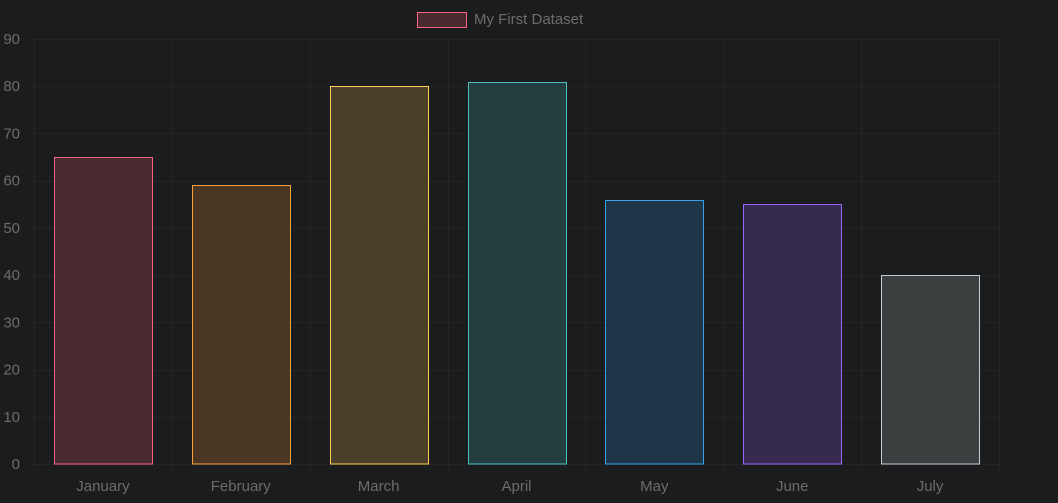 The height and width of the screenshot is (503, 1058). I want to click on bar-february, so click(241, 325).